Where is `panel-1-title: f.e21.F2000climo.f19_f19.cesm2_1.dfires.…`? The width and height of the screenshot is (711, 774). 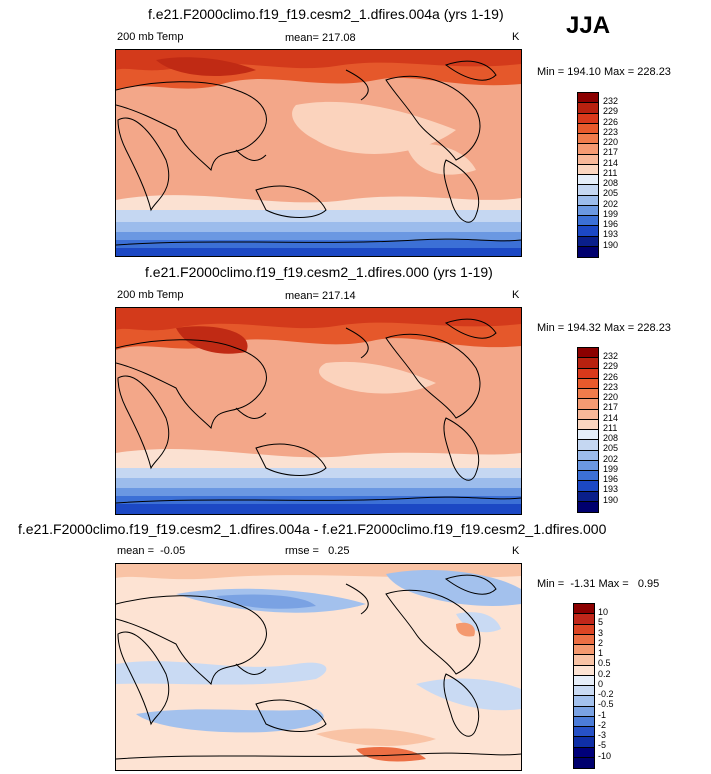
panel-1-title: f.e21.F2000climo.f19_f19.cesm2_1.dfires.… is located at coordinates (326, 14).